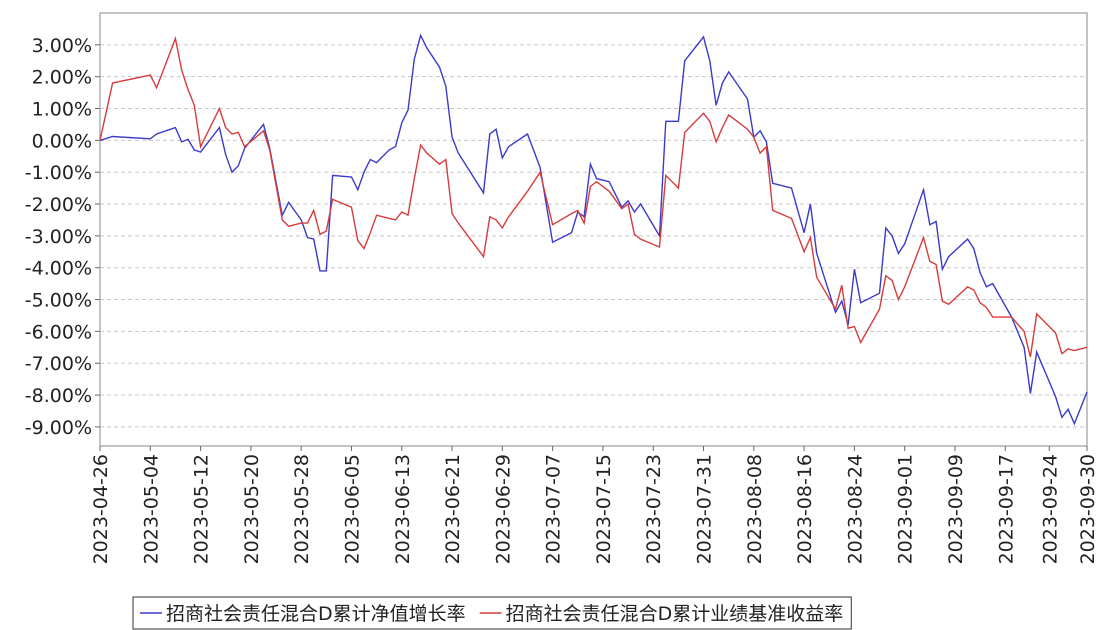 Image resolution: width=1098 pixels, height=630 pixels. What do you see at coordinates (675, 614) in the screenshot?
I see `legend-label: 招商社会责任混合D累计业绩基准收益率` at bounding box center [675, 614].